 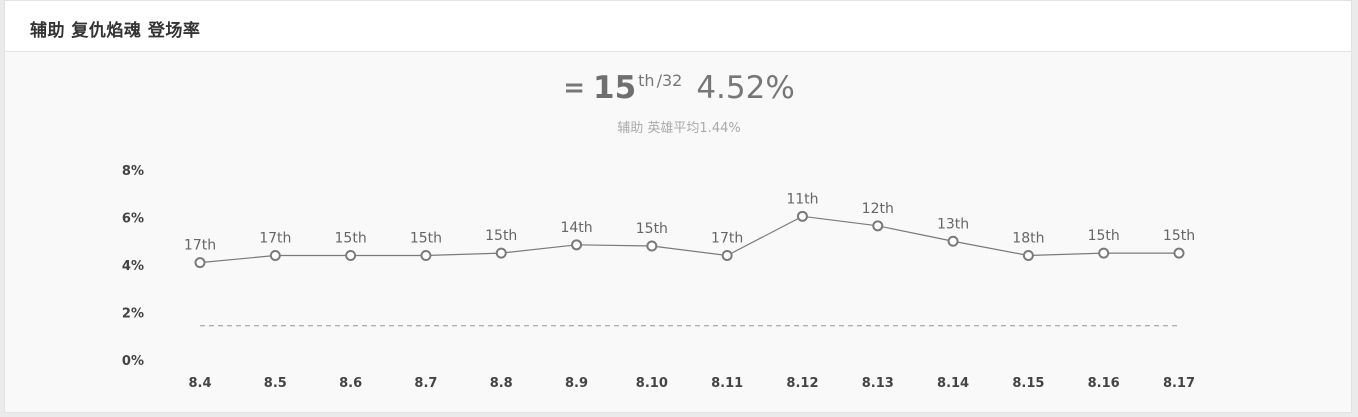 What do you see at coordinates (1028, 383) in the screenshot?
I see `x-tick-label: 8.15` at bounding box center [1028, 383].